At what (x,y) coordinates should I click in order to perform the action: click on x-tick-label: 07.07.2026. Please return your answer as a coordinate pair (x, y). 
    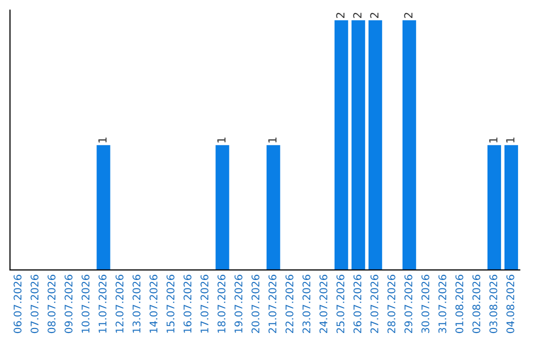
    Looking at the image, I should click on (34, 304).